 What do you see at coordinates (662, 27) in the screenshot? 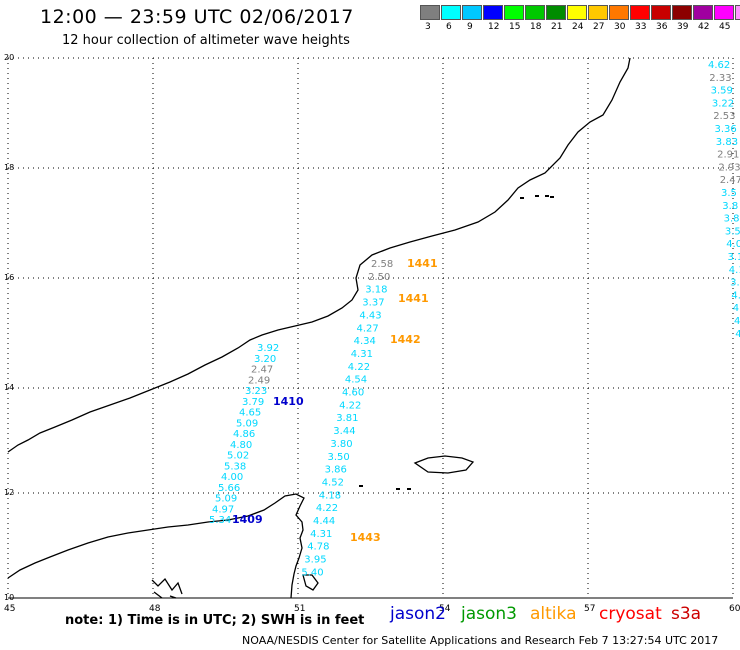
I see `legend-label: 36` at bounding box center [662, 27].